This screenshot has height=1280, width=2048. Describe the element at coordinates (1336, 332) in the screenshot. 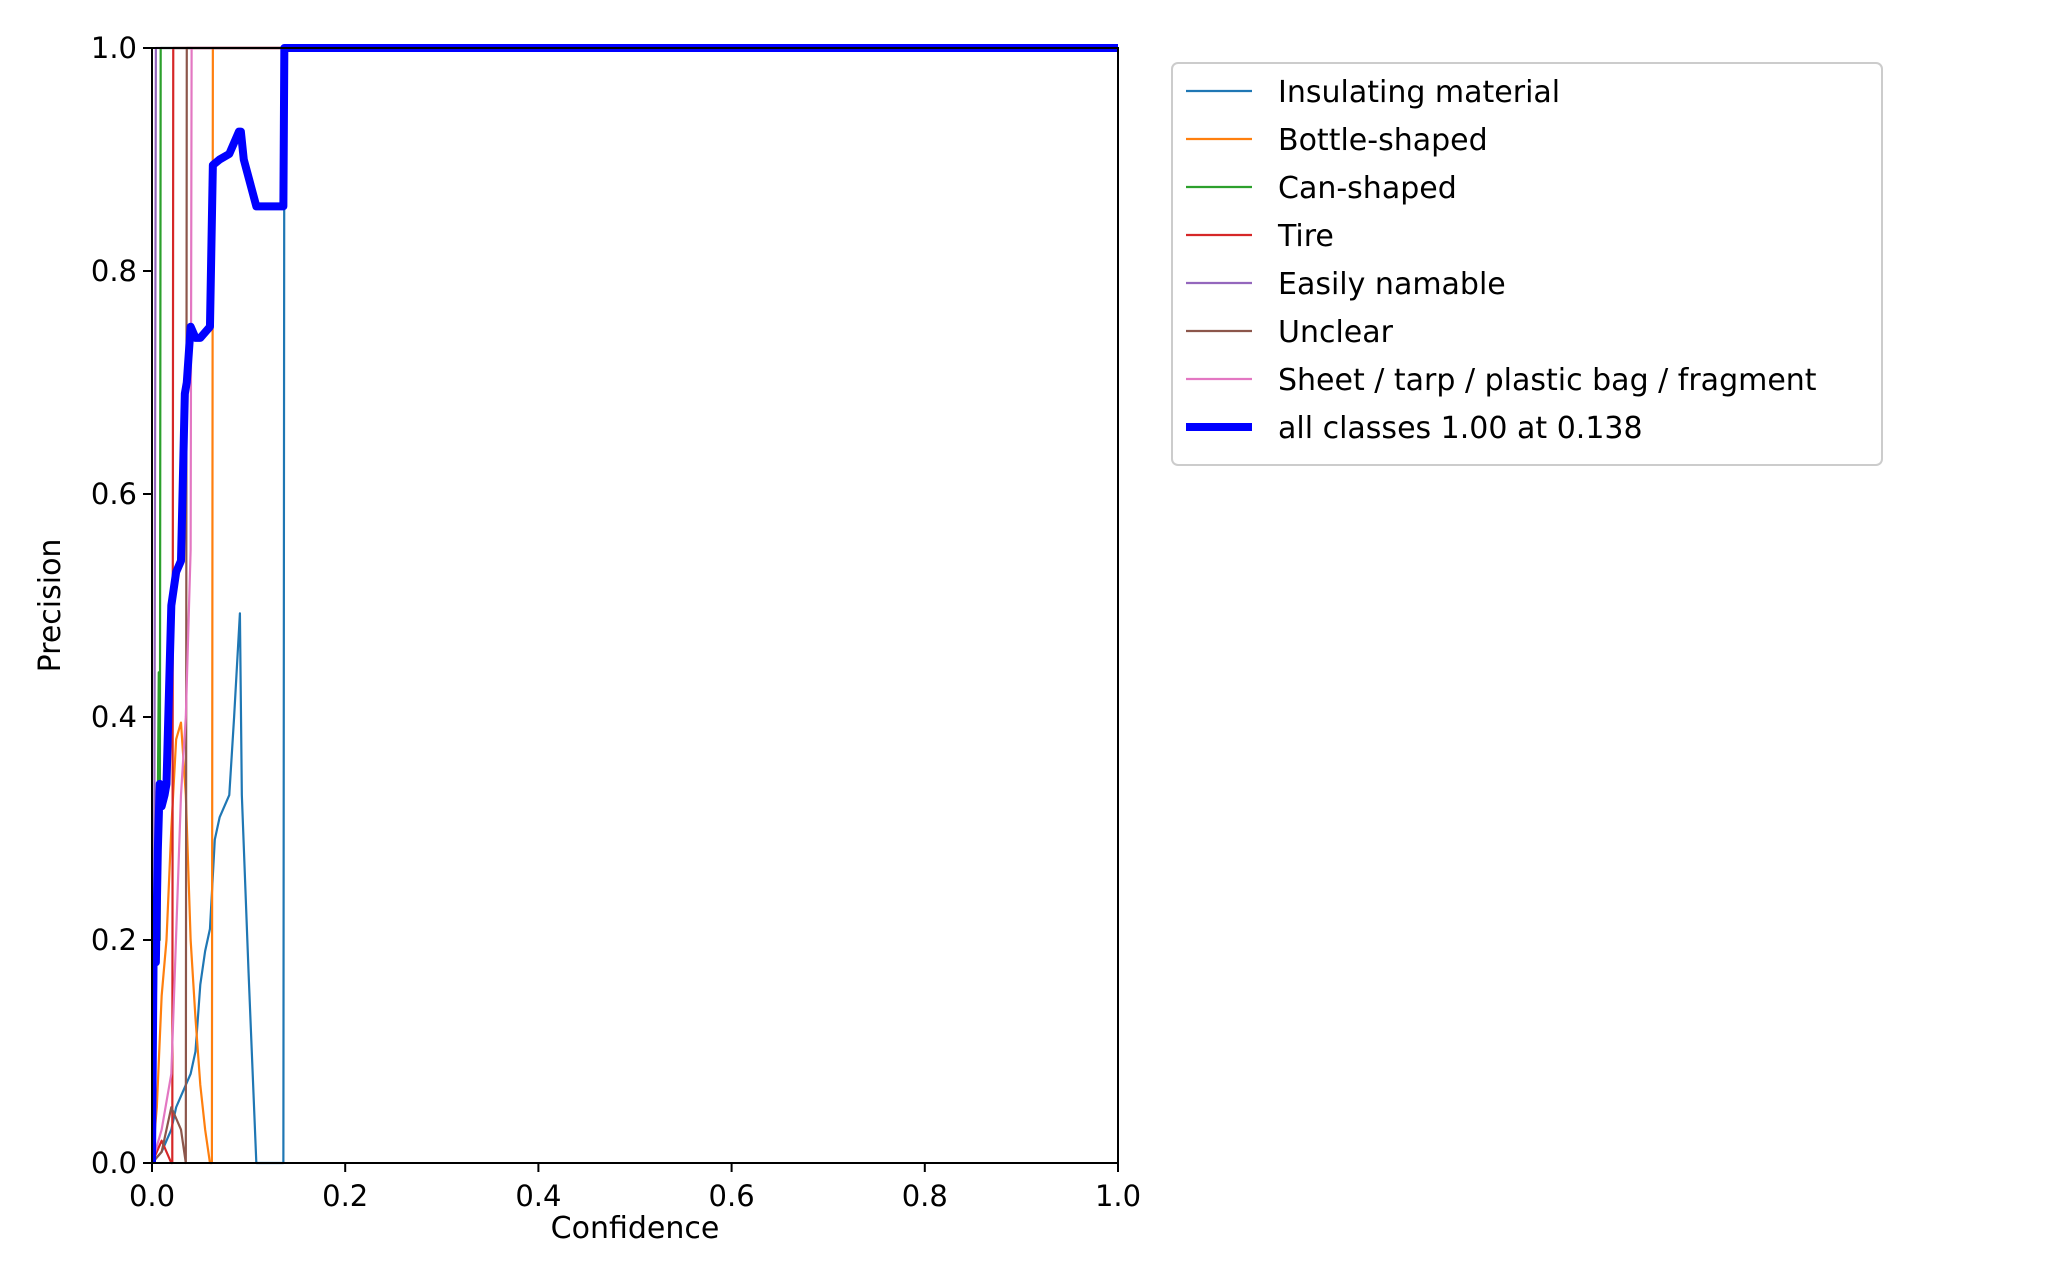

I see `legend-label: Unclear` at that location.